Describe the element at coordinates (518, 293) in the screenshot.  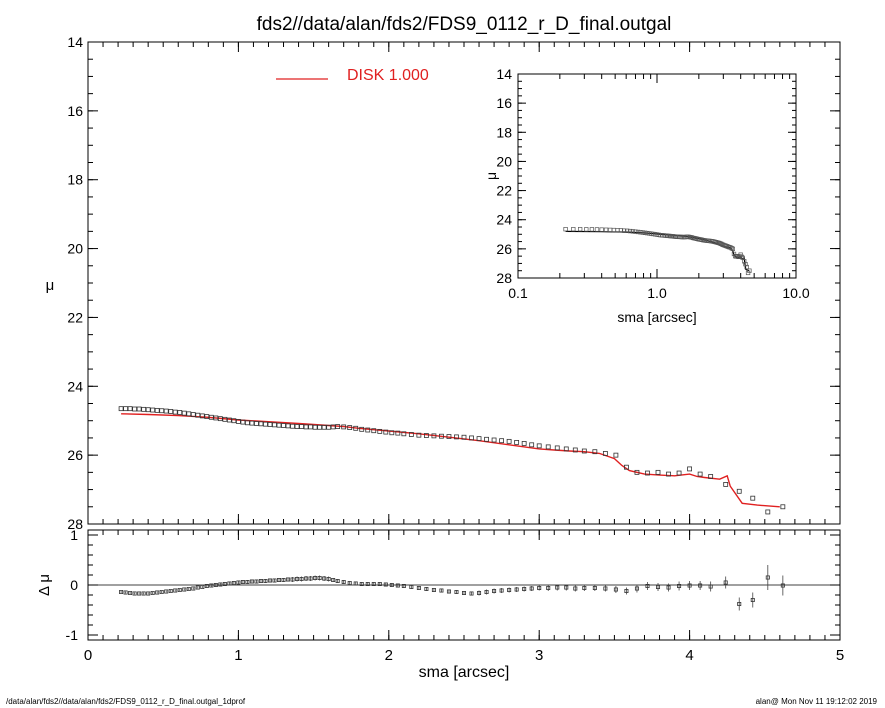
I see `inset-x-tick-label: 0.1` at that location.